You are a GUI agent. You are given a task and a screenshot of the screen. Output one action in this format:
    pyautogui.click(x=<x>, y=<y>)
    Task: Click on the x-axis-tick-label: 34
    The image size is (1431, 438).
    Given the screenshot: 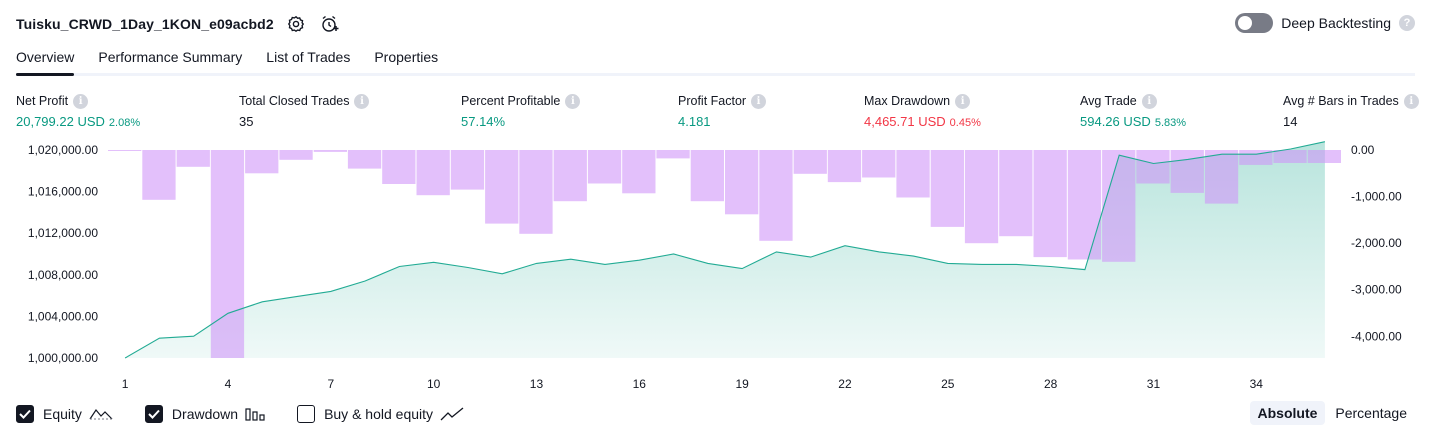 What is the action you would take?
    pyautogui.click(x=1257, y=384)
    